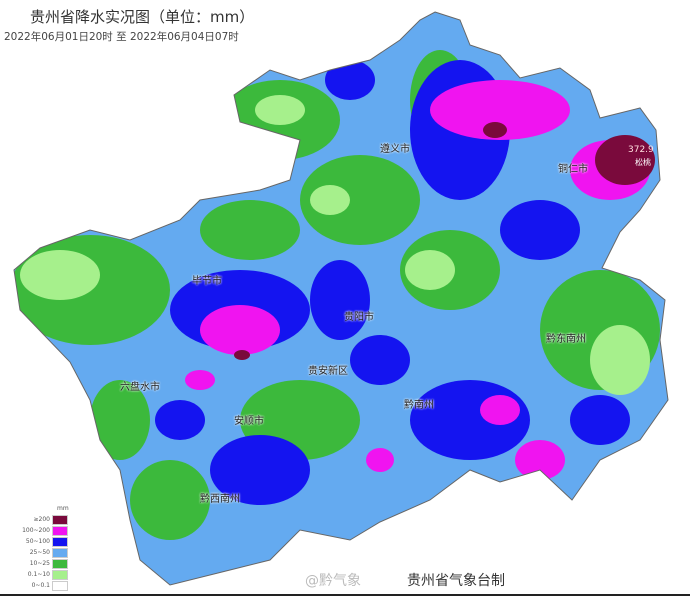 Image resolution: width=690 pixels, height=596 pixels. Describe the element at coordinates (140, 387) in the screenshot. I see `city-label: 六盘水市` at that location.